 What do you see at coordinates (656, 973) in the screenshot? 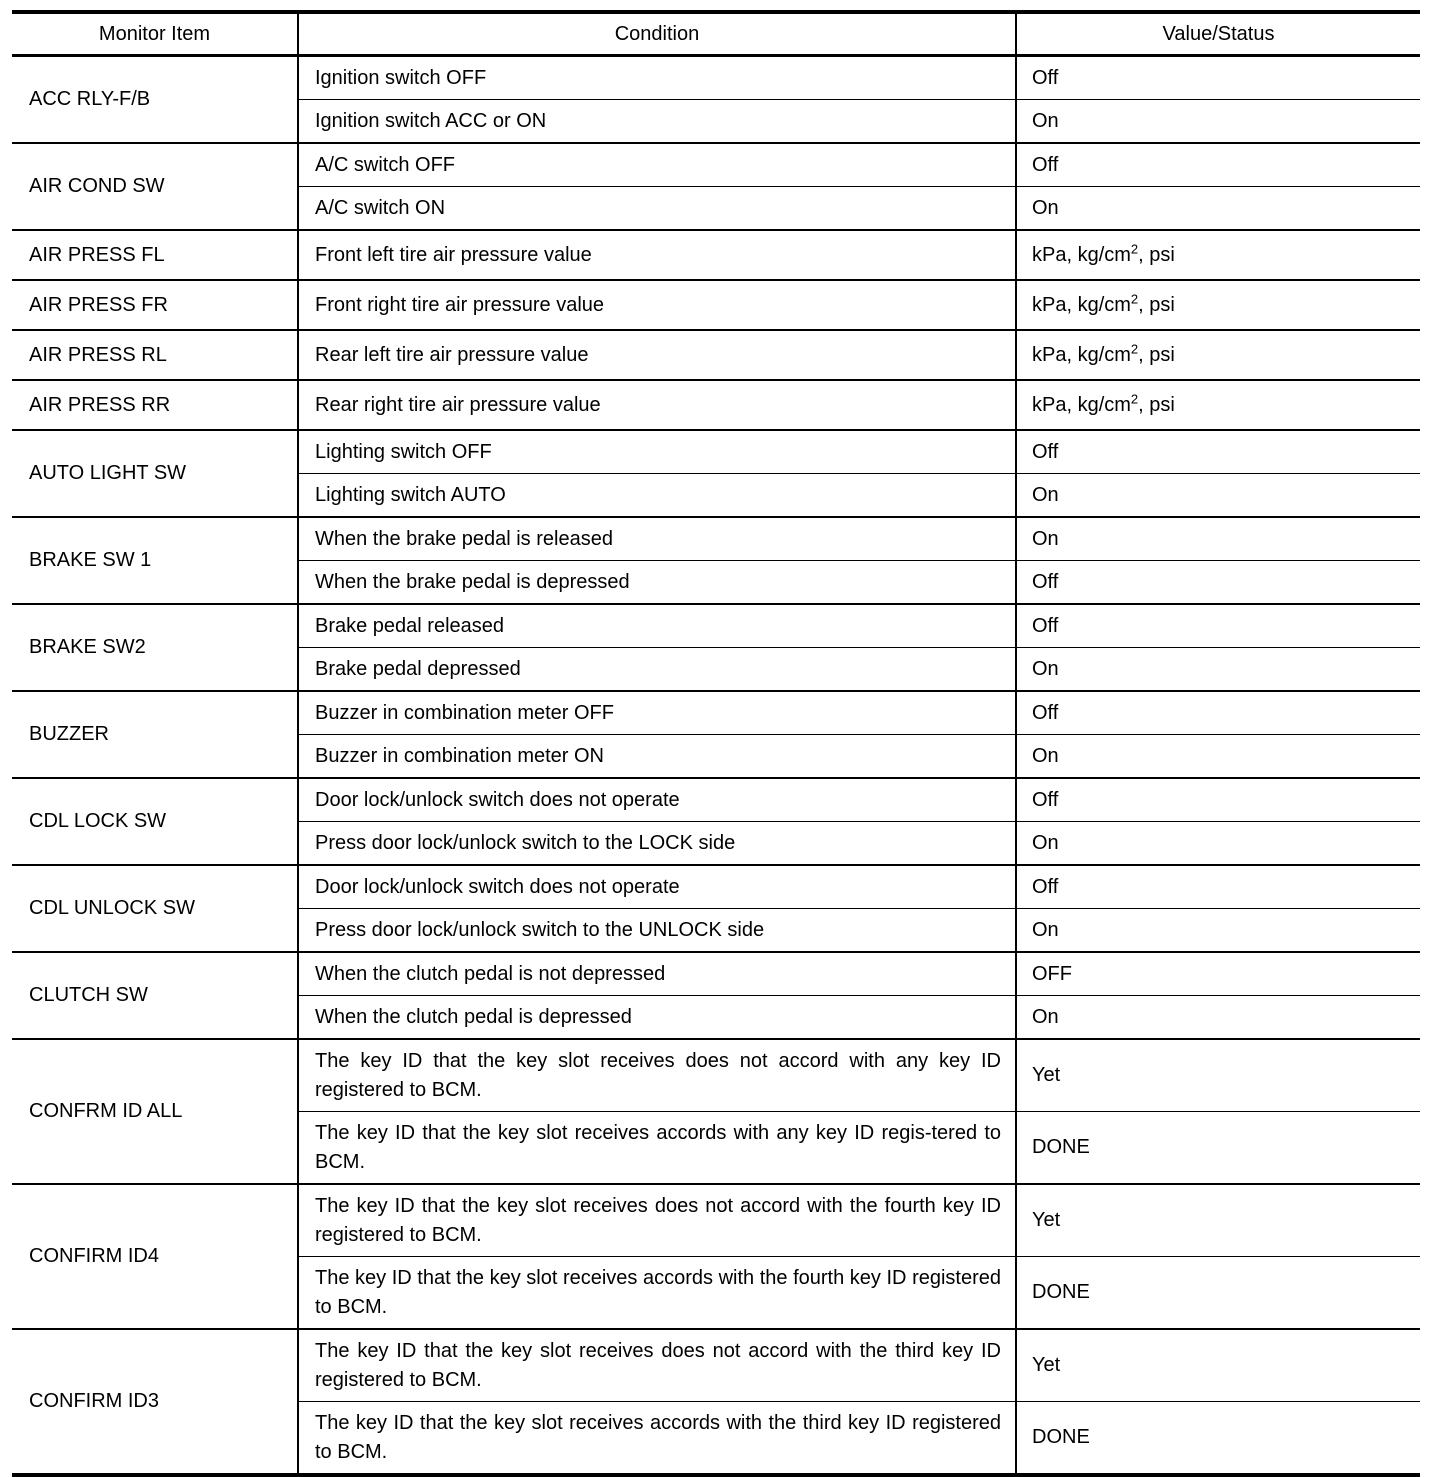
I see `condition-cell: When the clutch pedal is not depressed` at bounding box center [656, 973].